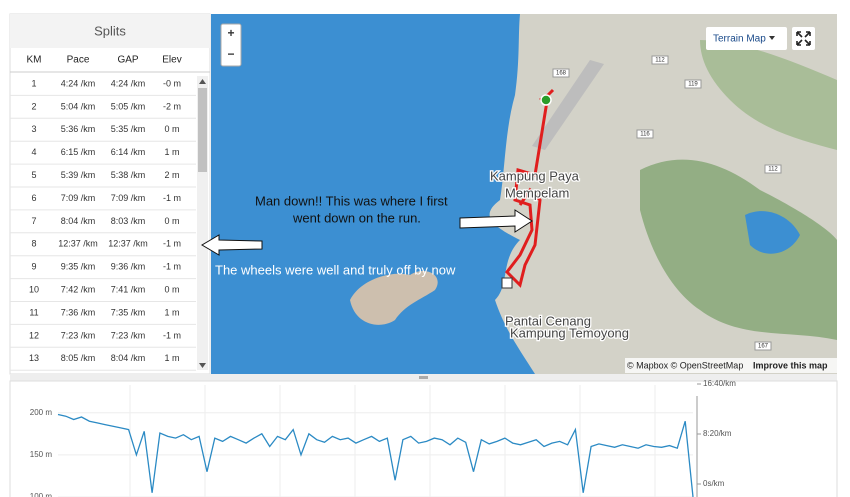 This screenshot has height=497, width=850. Describe the element at coordinates (535, 175) in the screenshot. I see `map-label: Kampung Paya` at that location.